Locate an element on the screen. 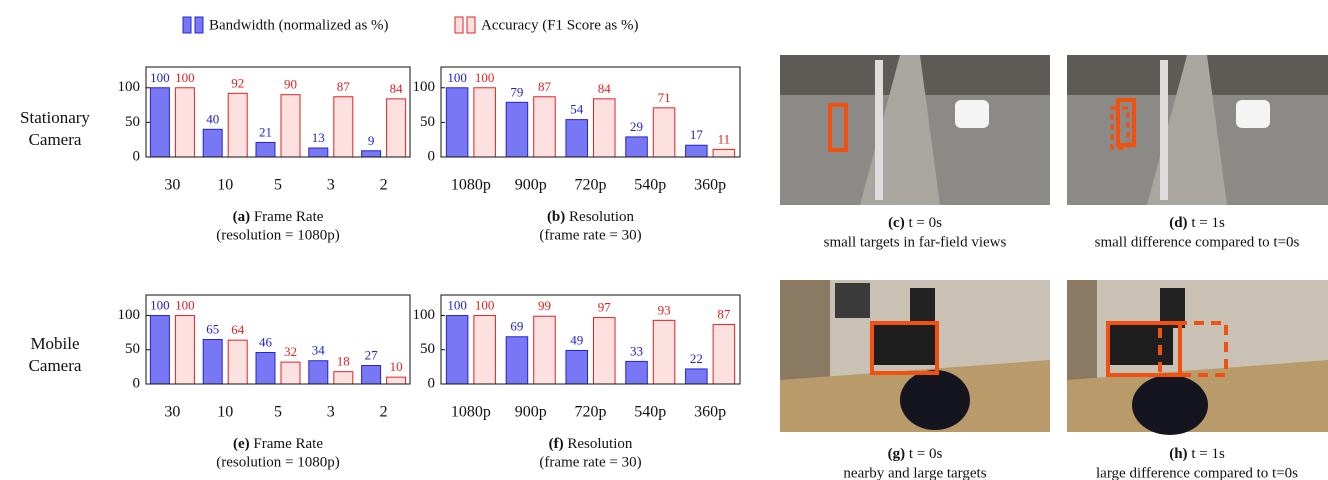 This screenshot has width=1328, height=480. value-label: 21 is located at coordinates (265, 131).